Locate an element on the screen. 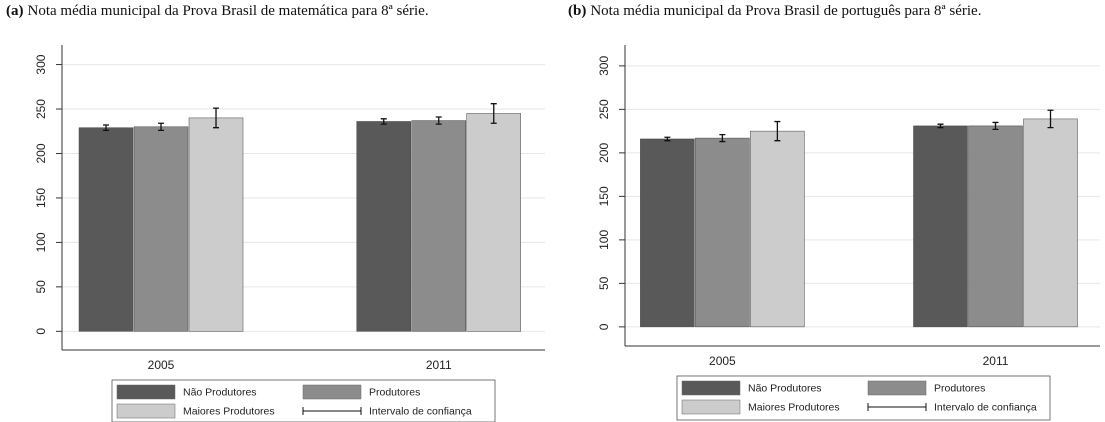 Image resolution: width=1105 pixels, height=422 pixels. panel-label: (b) is located at coordinates (577, 11).